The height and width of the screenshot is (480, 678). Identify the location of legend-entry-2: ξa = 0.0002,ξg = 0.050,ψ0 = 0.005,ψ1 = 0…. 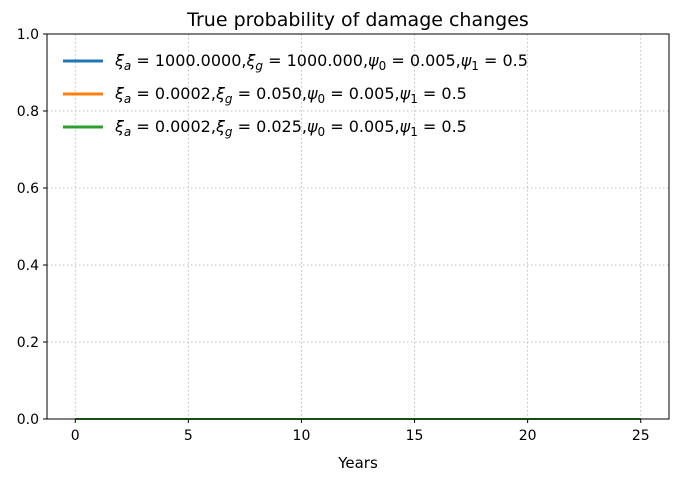
(290, 95).